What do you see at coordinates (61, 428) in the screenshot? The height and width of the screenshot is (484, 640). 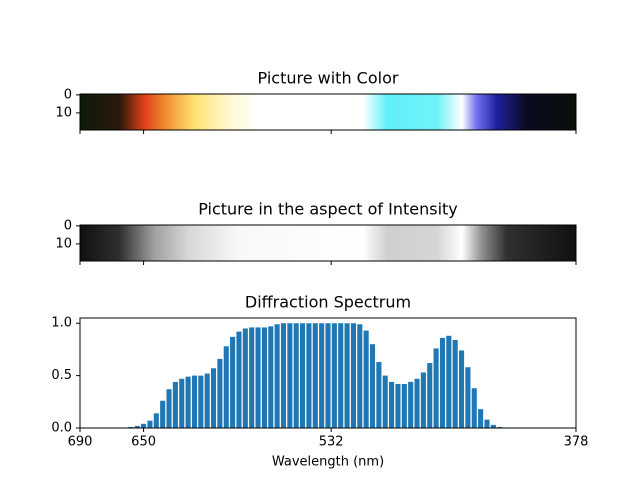 I see `y-tick-label: 0.0` at bounding box center [61, 428].